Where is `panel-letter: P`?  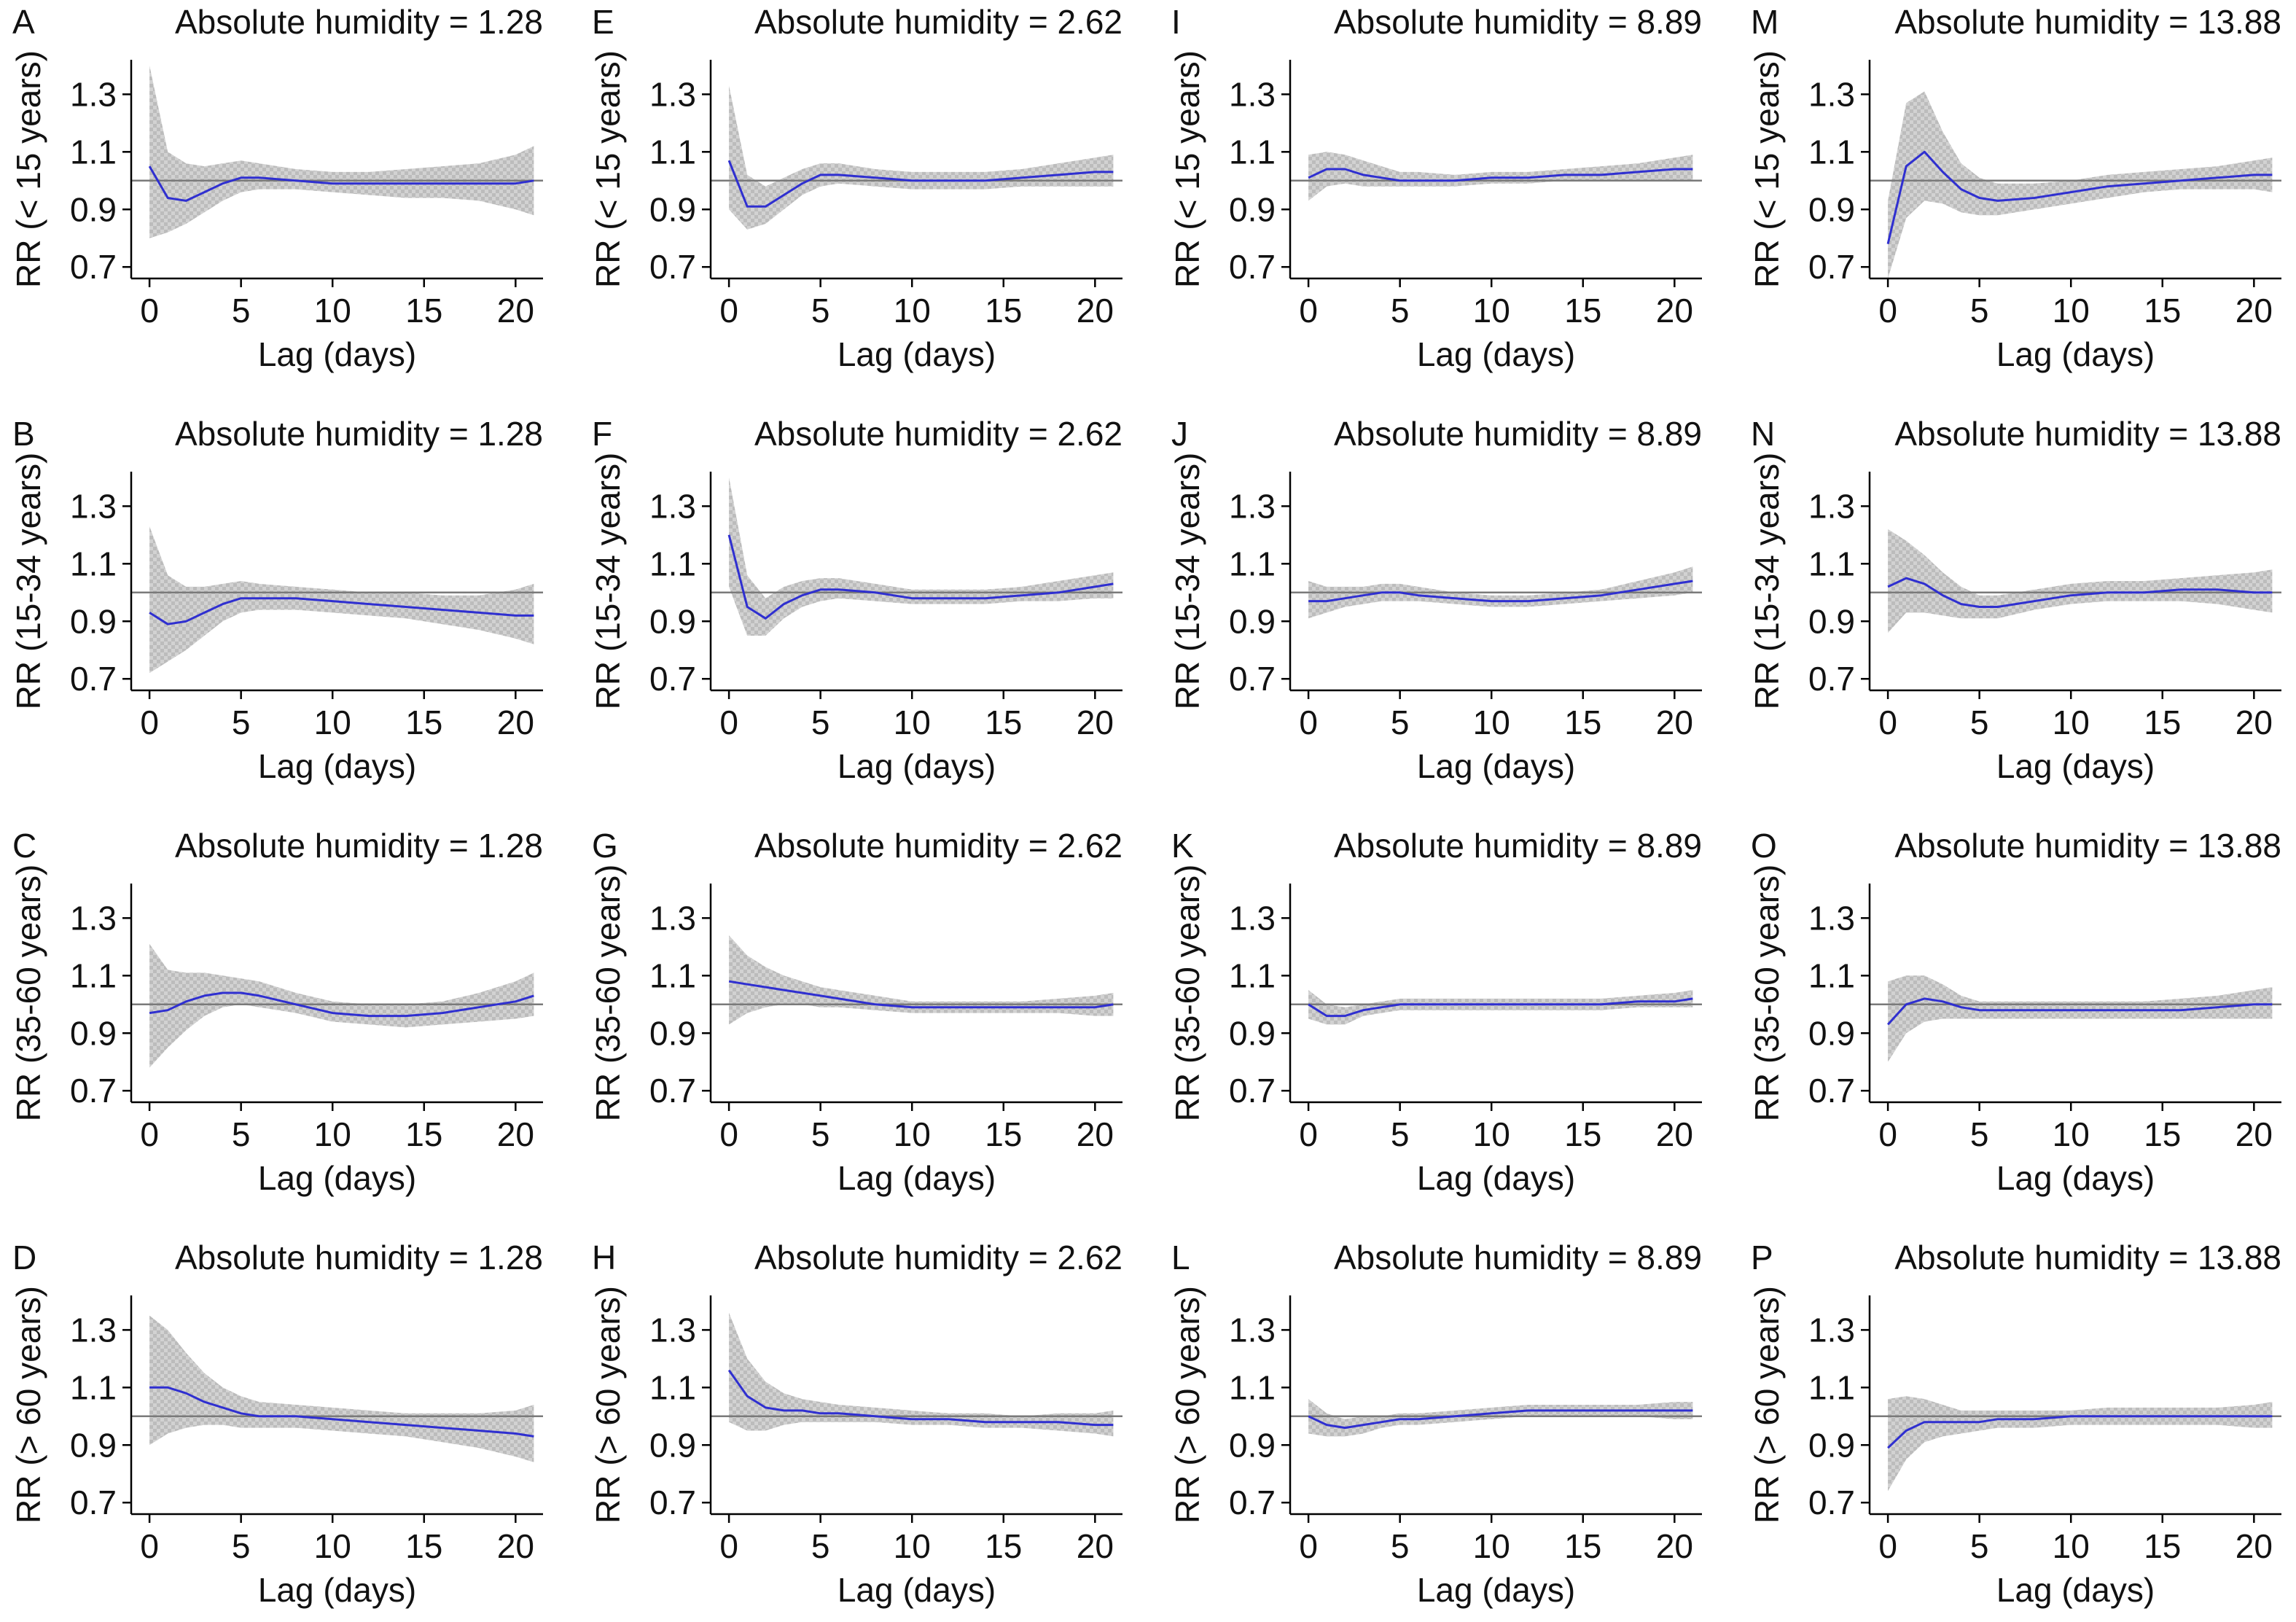
panel-letter: P is located at coordinates (1762, 1257).